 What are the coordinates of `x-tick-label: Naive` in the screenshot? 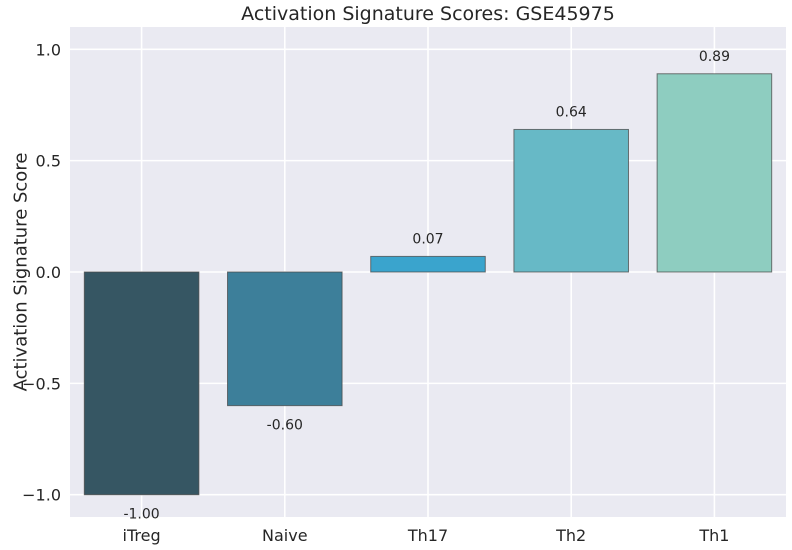 It's located at (285, 535).